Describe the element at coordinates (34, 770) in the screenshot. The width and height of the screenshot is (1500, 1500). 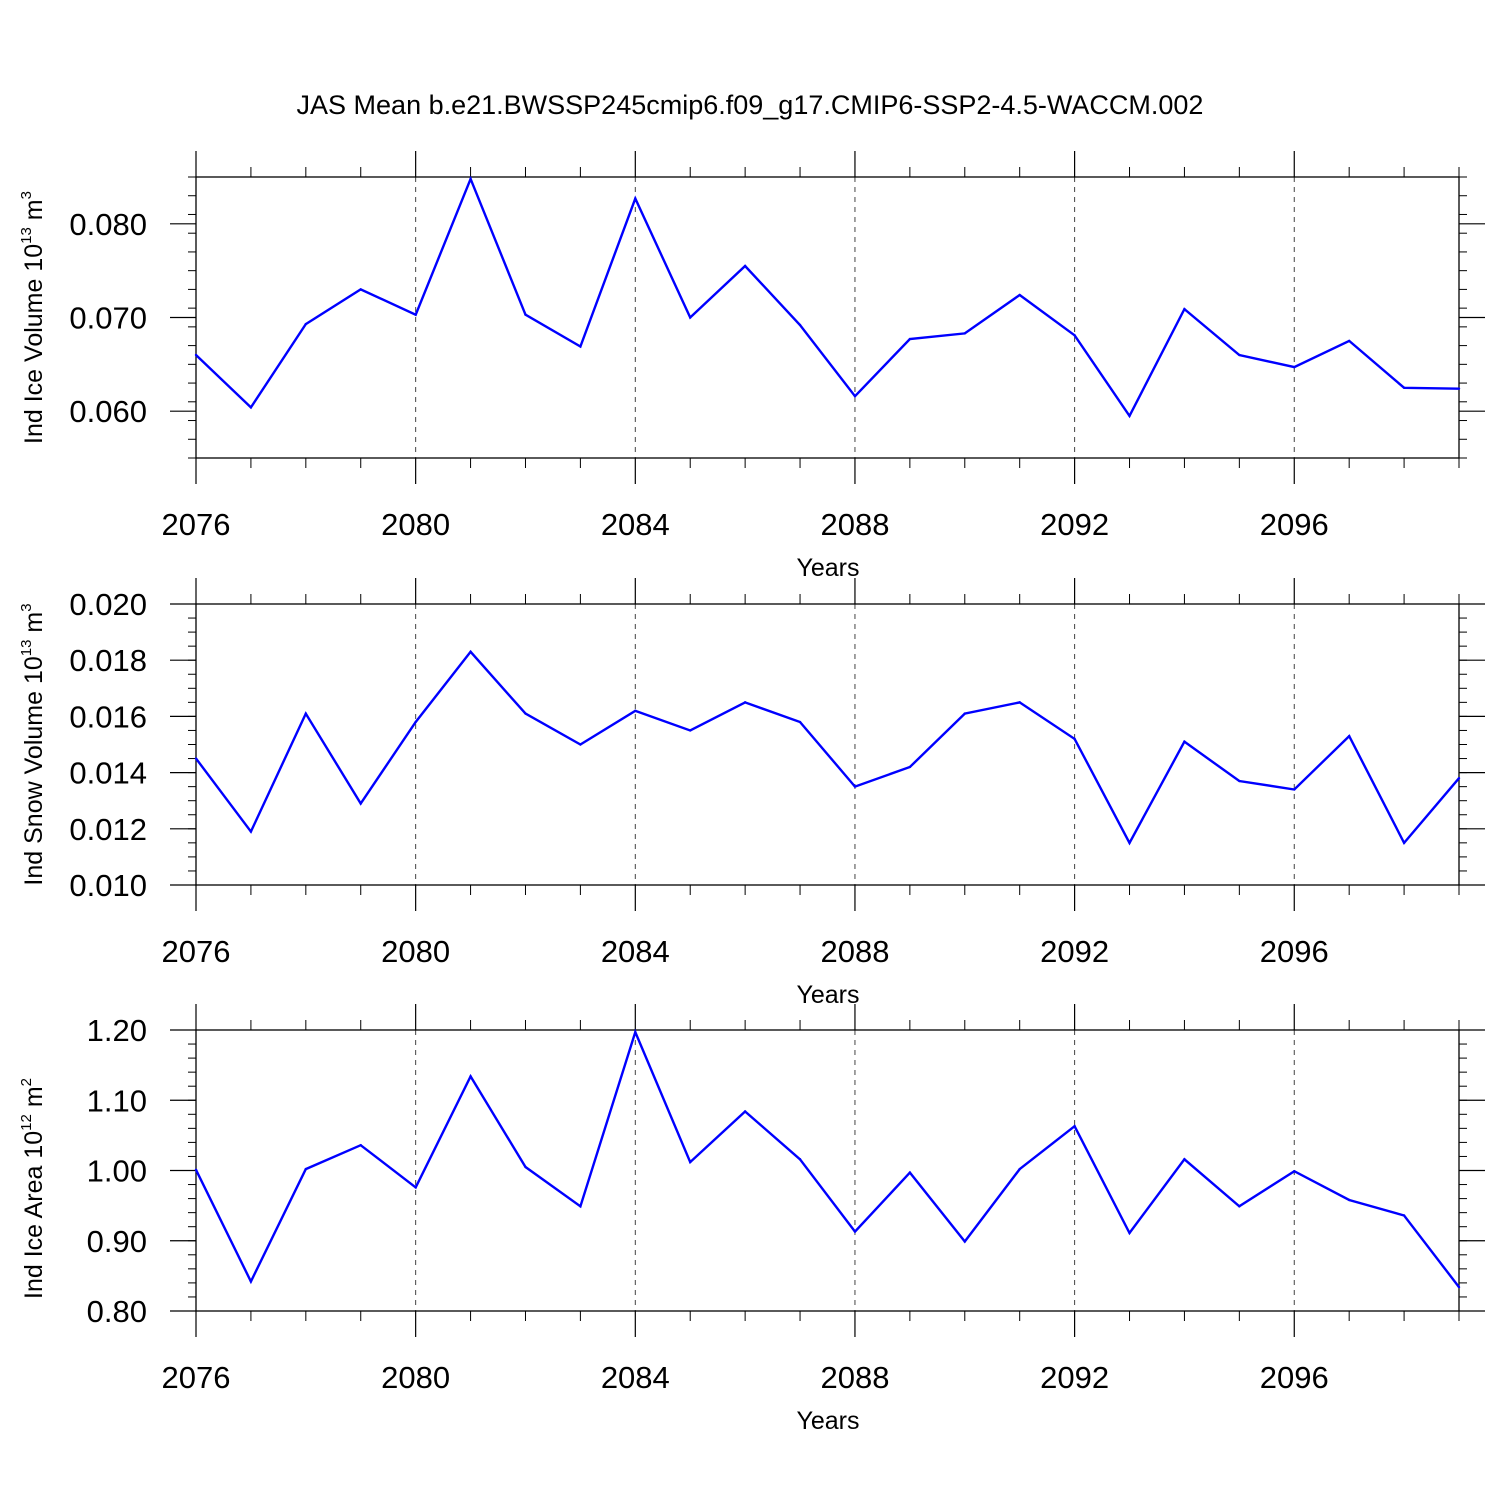
I see `y-axis-label-main: Ind Snow Volume 10` at that location.